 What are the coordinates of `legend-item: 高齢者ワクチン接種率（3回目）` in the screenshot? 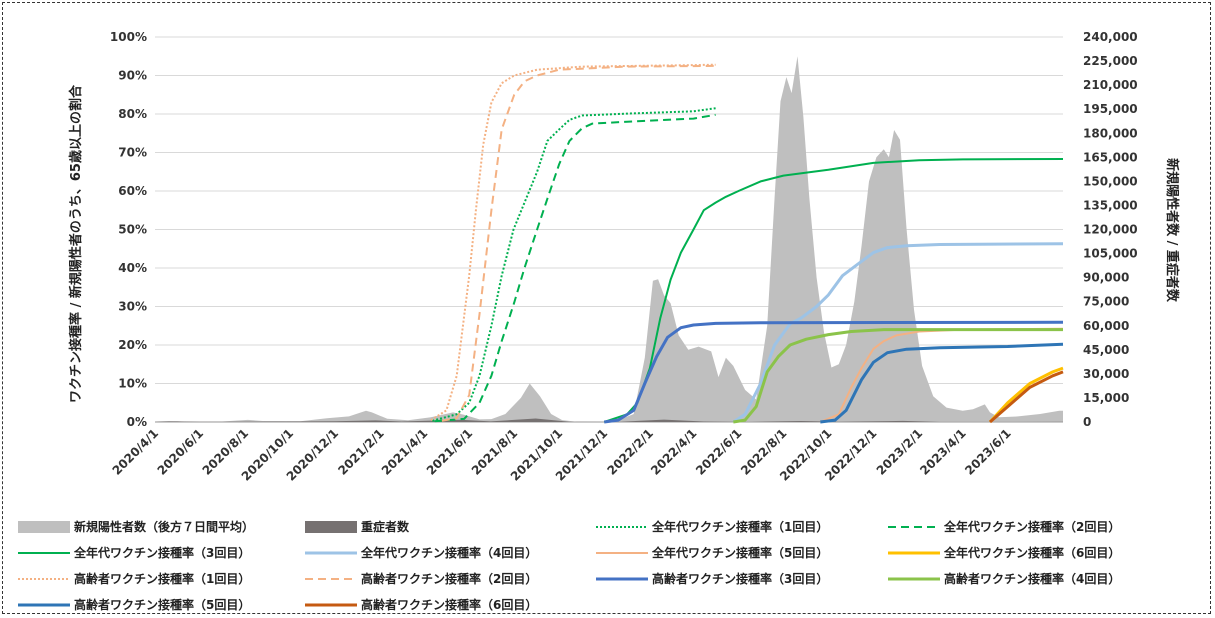 It's located at (712, 578).